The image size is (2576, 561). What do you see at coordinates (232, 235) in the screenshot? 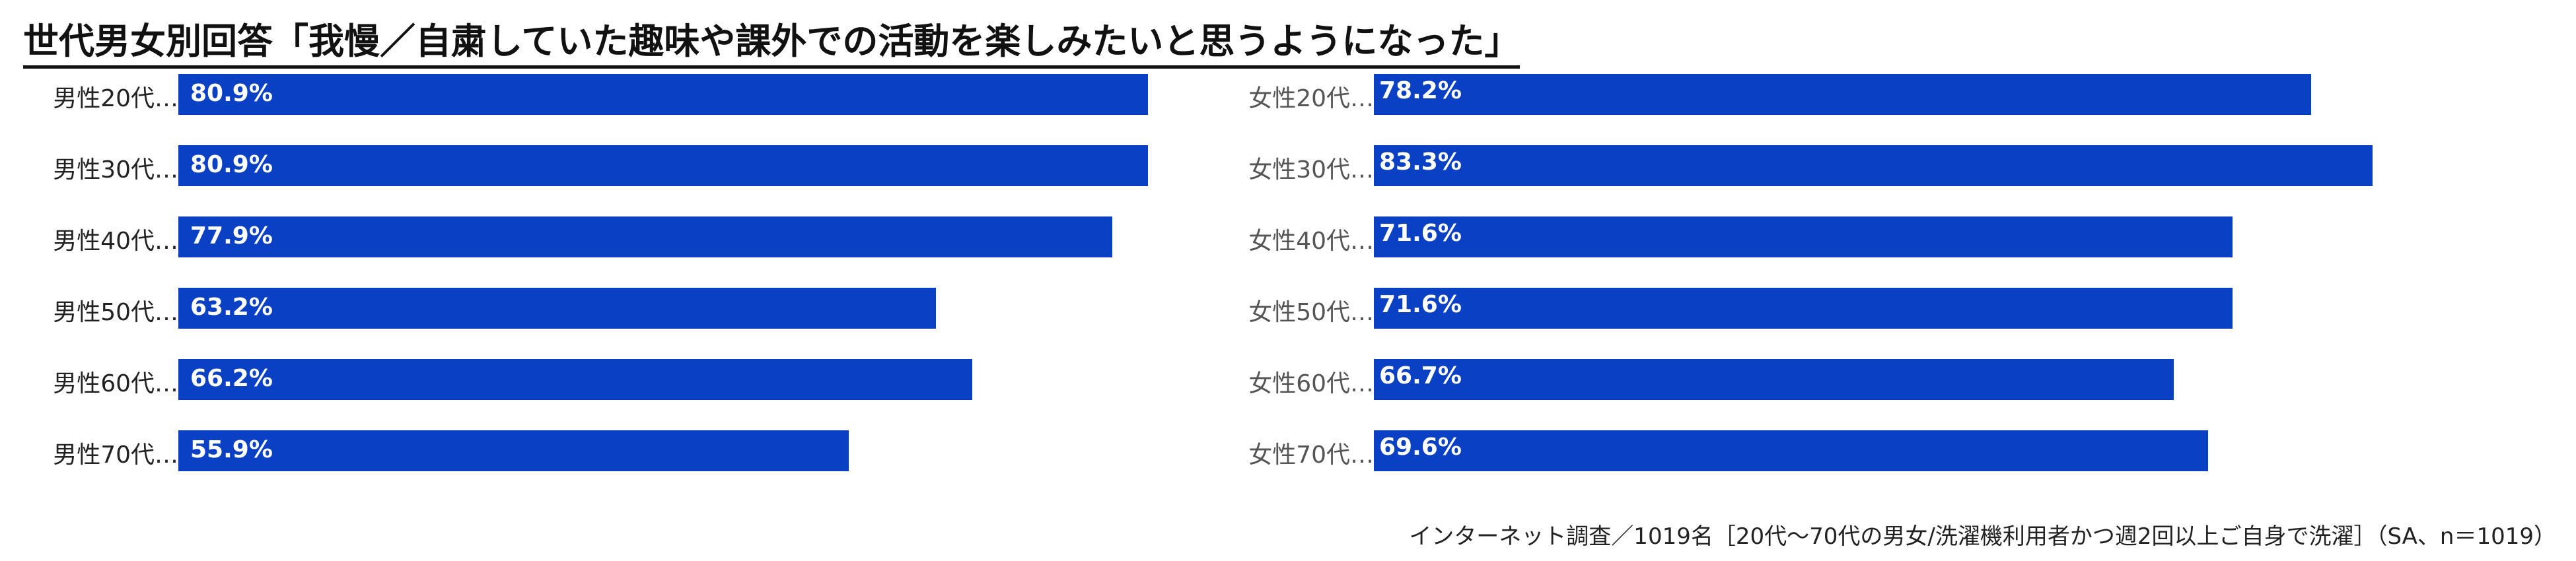
I see `value-label: 77.9%` at bounding box center [232, 235].